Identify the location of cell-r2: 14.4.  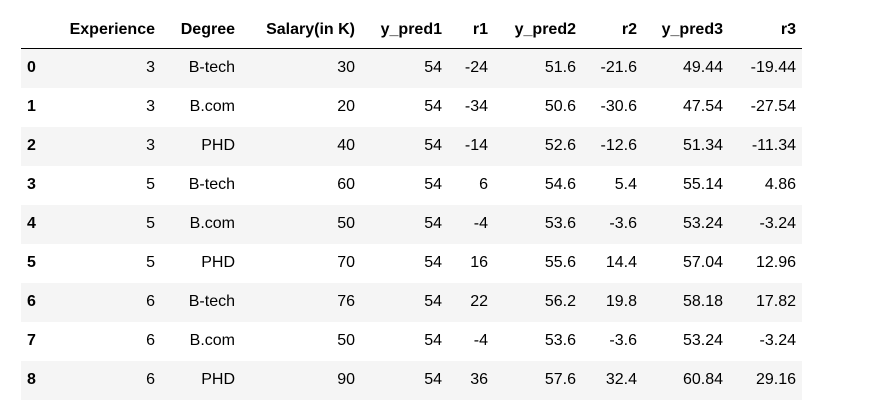
(621, 262).